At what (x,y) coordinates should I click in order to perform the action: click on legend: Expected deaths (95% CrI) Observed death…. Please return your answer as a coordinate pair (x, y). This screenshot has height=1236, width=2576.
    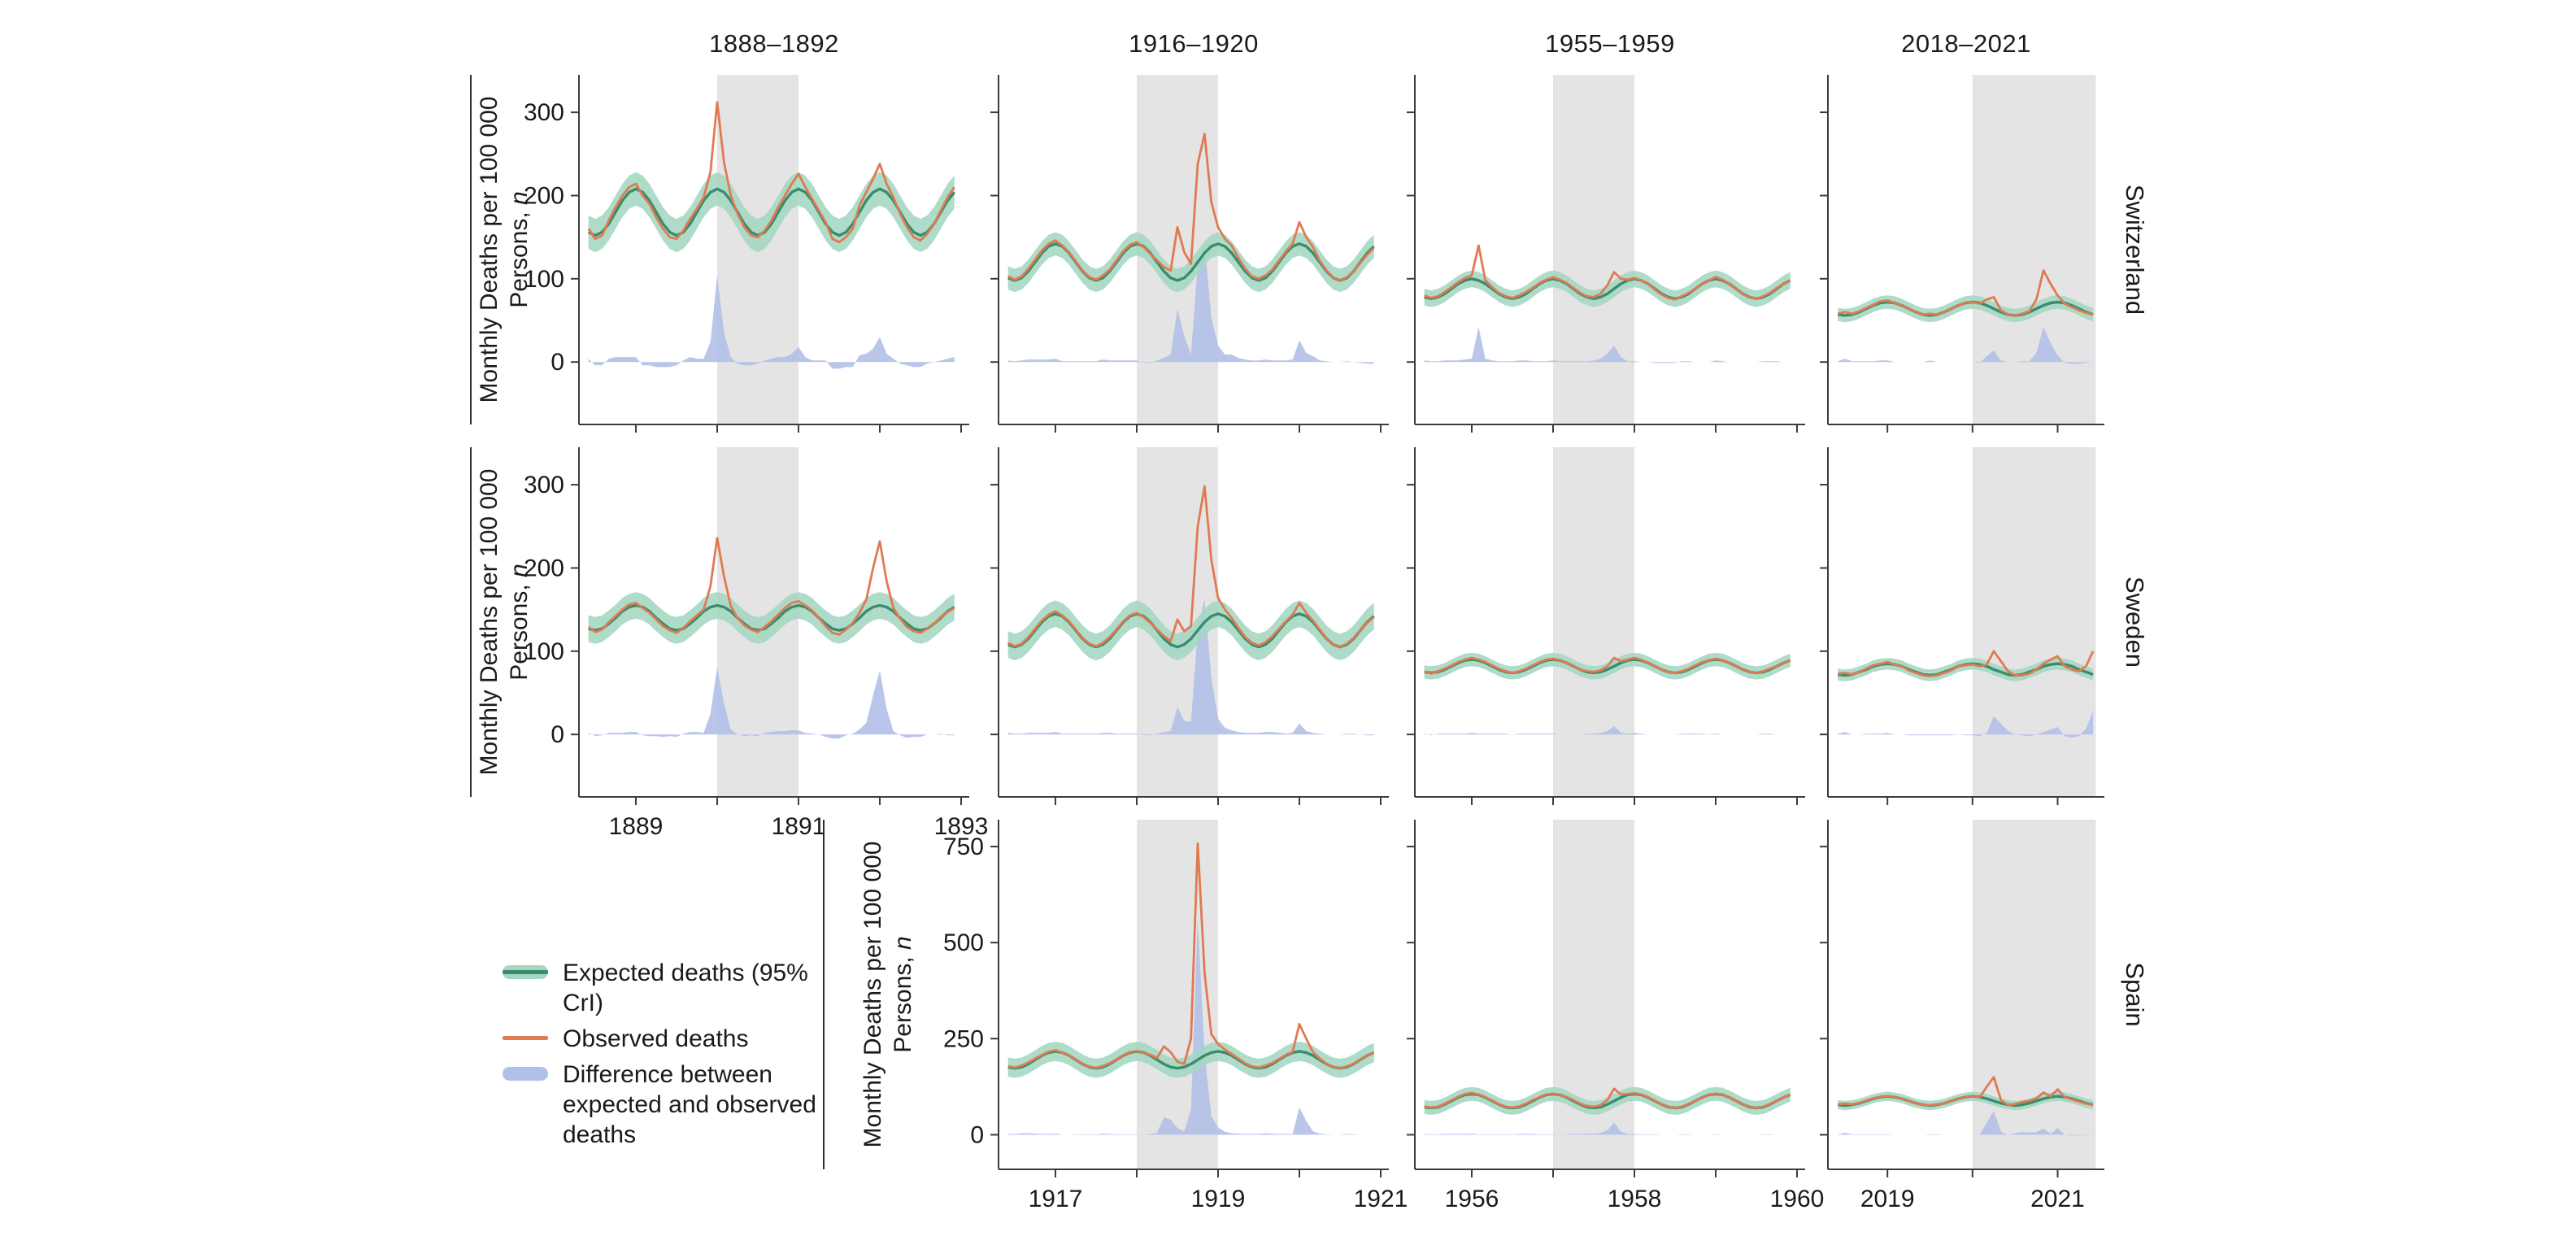
    Looking at the image, I should click on (694, 1056).